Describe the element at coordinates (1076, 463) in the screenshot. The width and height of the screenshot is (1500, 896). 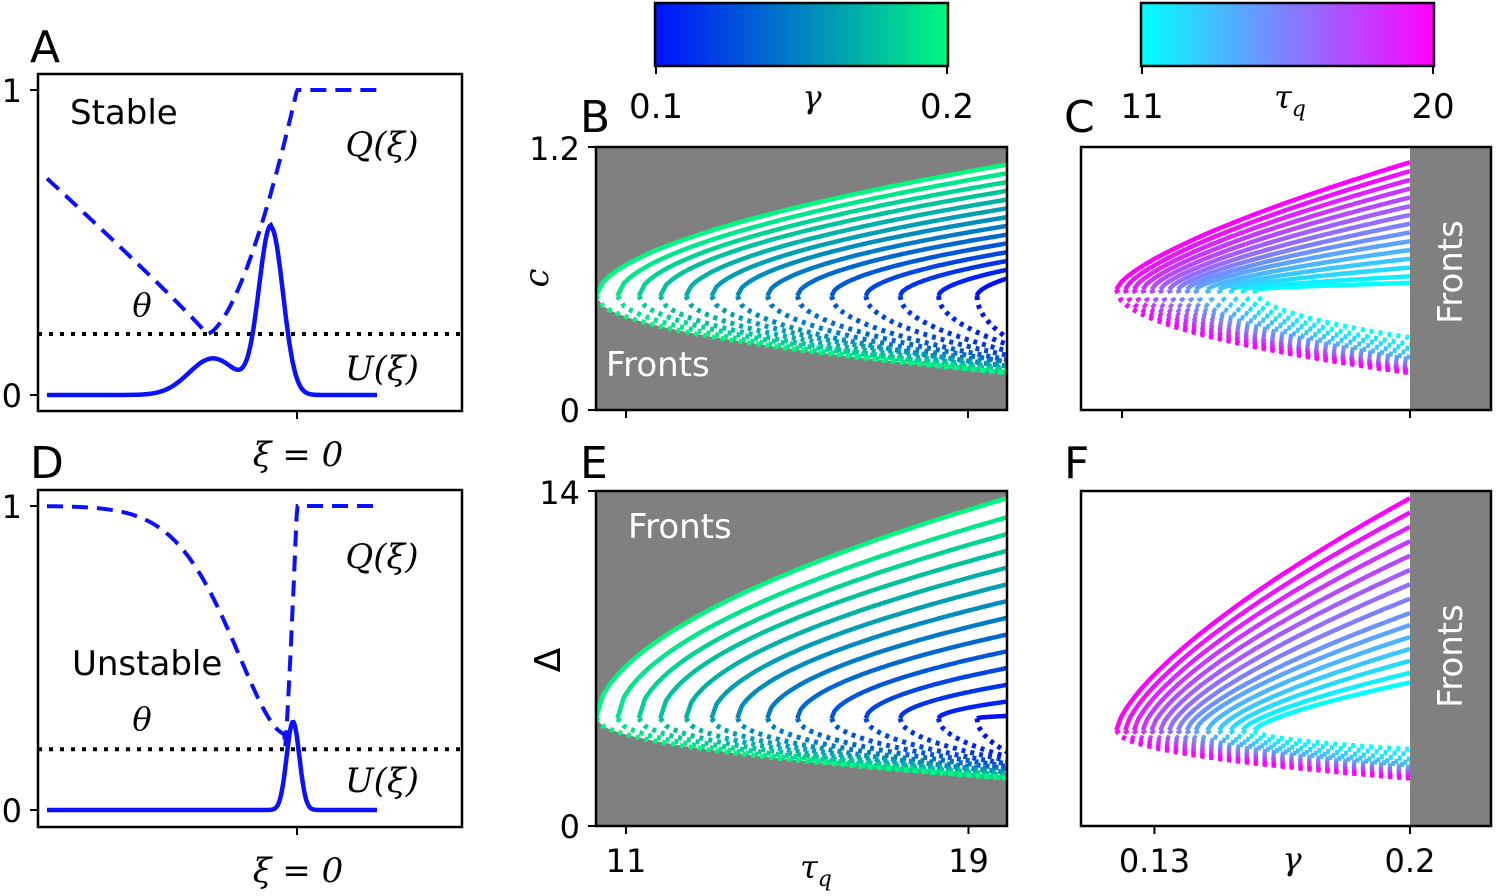
I see `panel-letter-f: F` at that location.